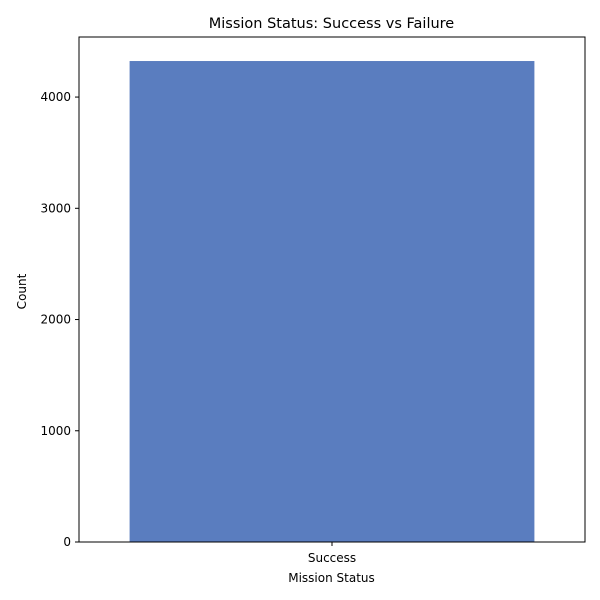 This screenshot has height=600, width=600. Describe the element at coordinates (55, 431) in the screenshot. I see `y-tick-label: 1000` at that location.